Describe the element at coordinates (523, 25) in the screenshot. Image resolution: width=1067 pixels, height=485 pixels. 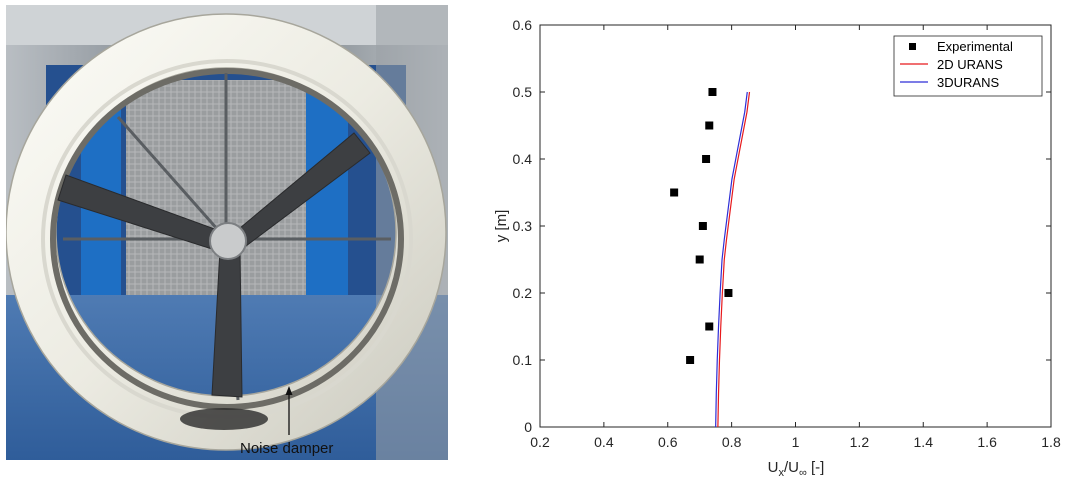
I see `y-tick-label: 0.6` at that location.